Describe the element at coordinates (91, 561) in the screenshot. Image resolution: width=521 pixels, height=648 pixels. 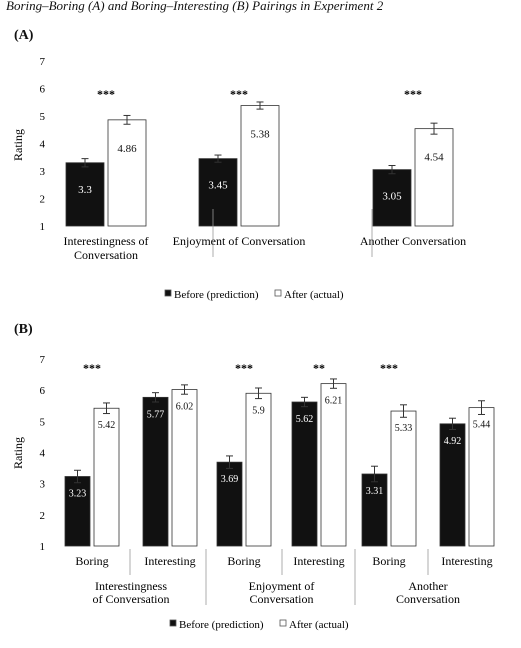
I see `subcategory-label-1: Boring` at that location.